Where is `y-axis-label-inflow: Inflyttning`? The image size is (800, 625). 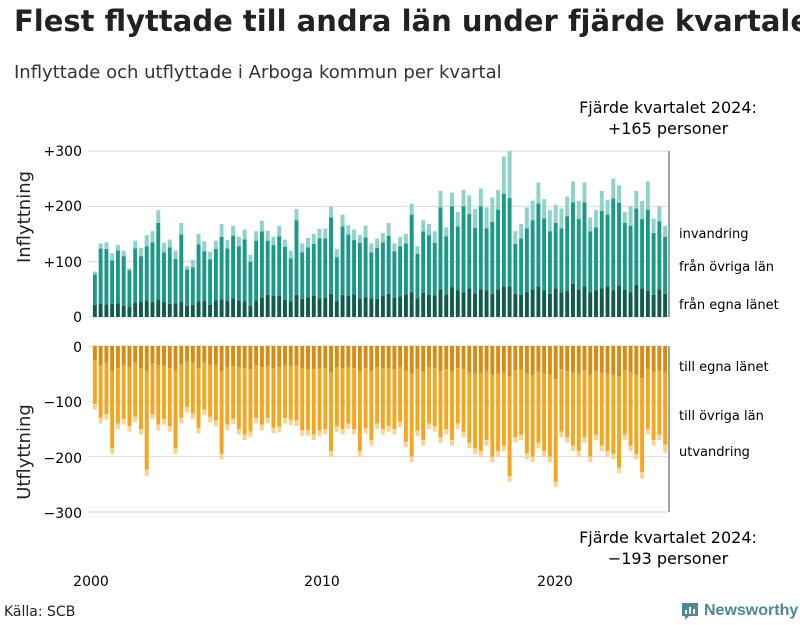
y-axis-label-inflow: Inflyttning is located at coordinates (24, 217).